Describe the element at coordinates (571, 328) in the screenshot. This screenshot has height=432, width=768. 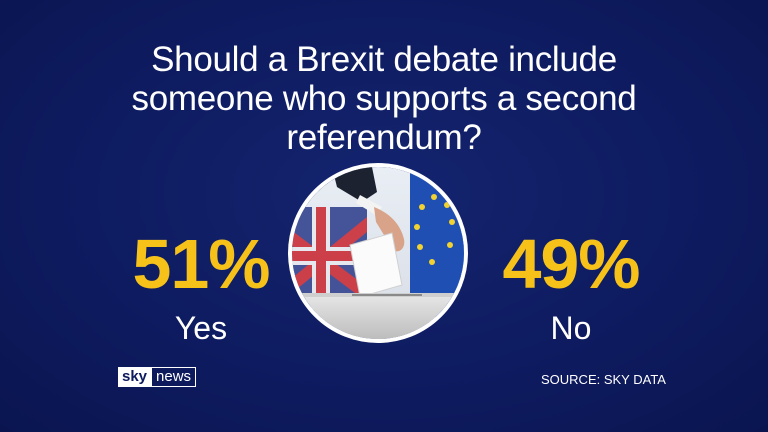
I see `no-label: No` at that location.